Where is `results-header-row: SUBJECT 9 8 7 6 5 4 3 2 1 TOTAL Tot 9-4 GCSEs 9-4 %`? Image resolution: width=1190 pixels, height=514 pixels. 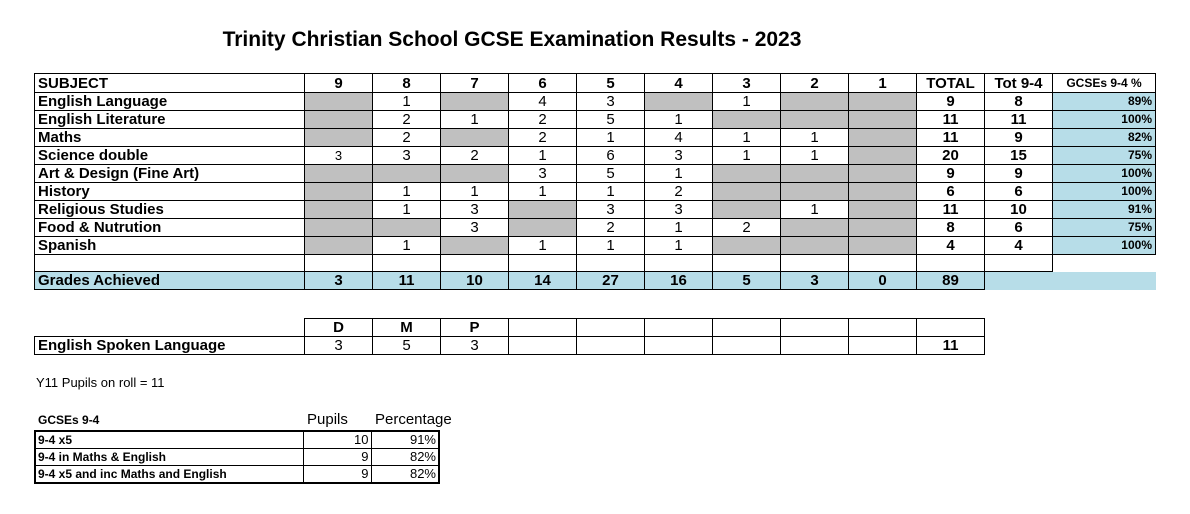
results-header-row: SUBJECT 9 8 7 6 5 4 3 2 1 TOTAL Tot 9-4 GCSEs 9-4 % is located at coordinates (595, 83).